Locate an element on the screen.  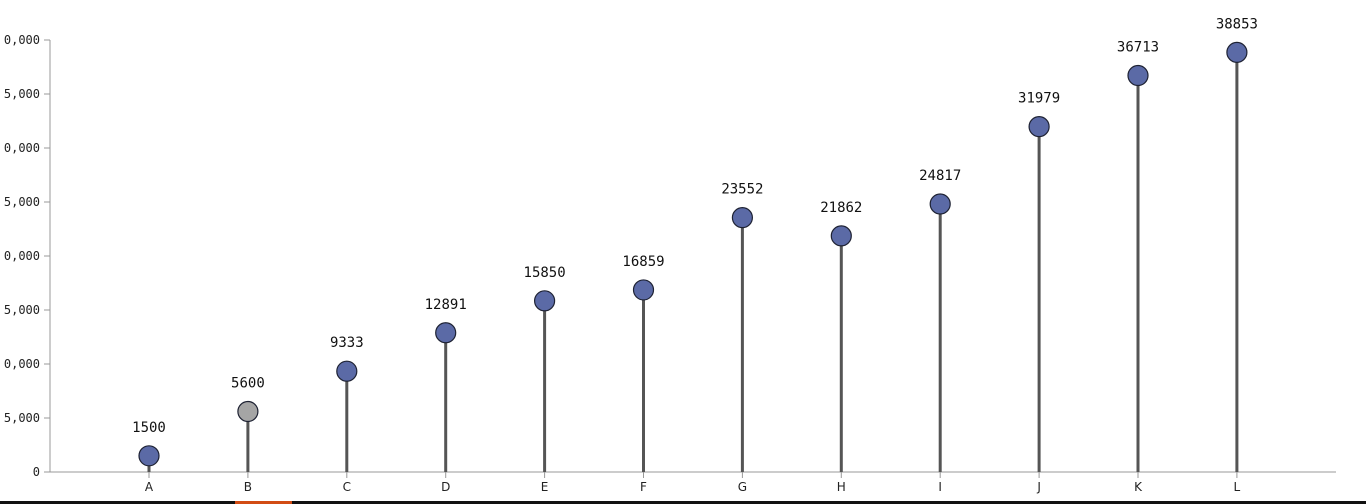
data-label: 21862 is located at coordinates (841, 208).